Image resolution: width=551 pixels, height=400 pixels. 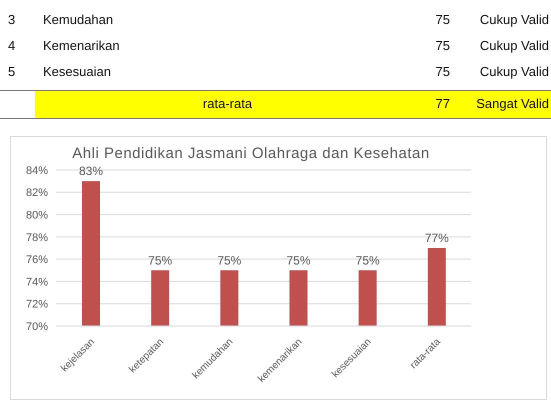 I want to click on text: 3, so click(x=12, y=20).